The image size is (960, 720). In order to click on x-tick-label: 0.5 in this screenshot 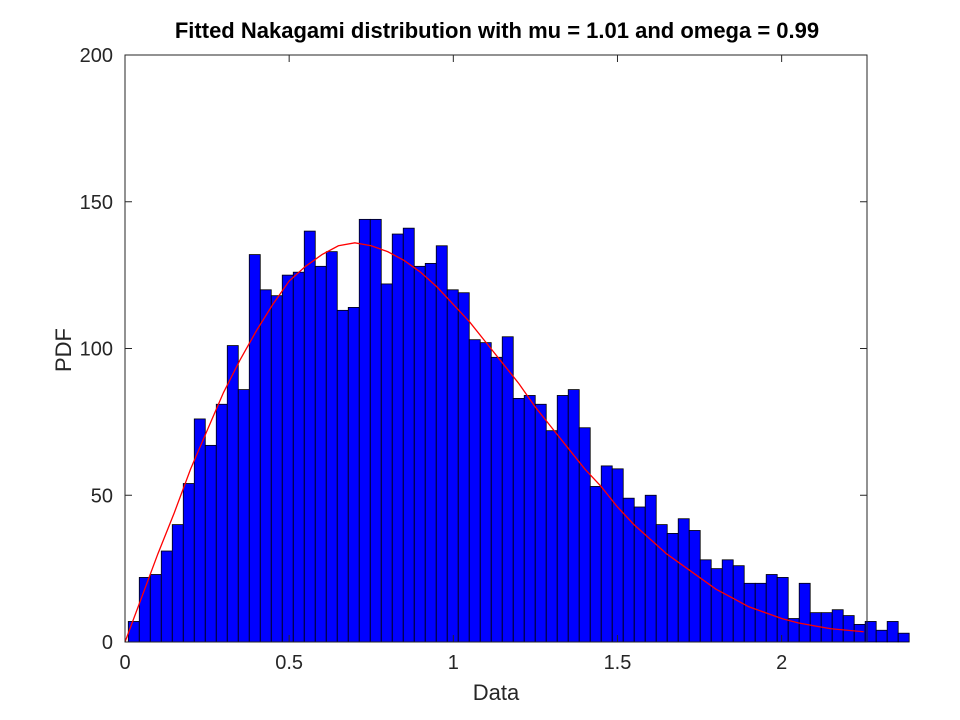, I will do `click(289, 663)`.